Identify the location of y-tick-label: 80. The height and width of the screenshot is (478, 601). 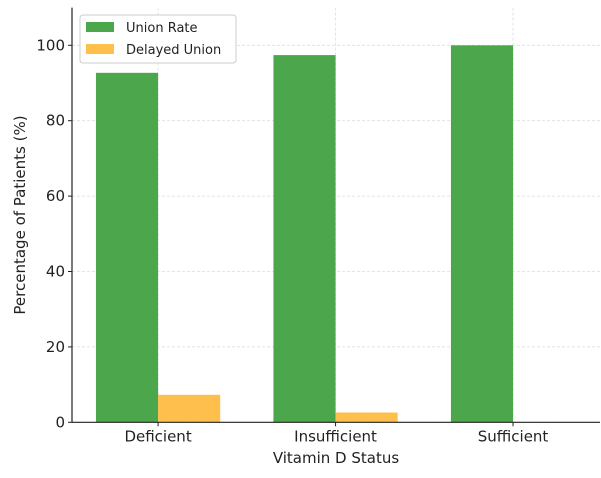
(55, 121).